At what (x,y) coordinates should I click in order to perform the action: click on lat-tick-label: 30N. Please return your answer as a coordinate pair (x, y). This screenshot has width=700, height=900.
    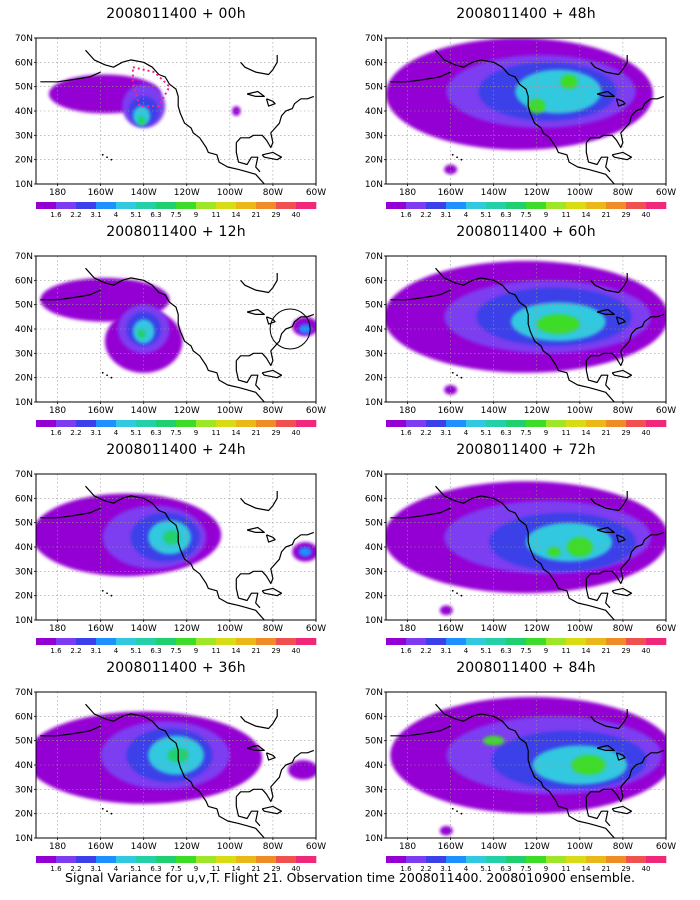
    Looking at the image, I should click on (374, 136).